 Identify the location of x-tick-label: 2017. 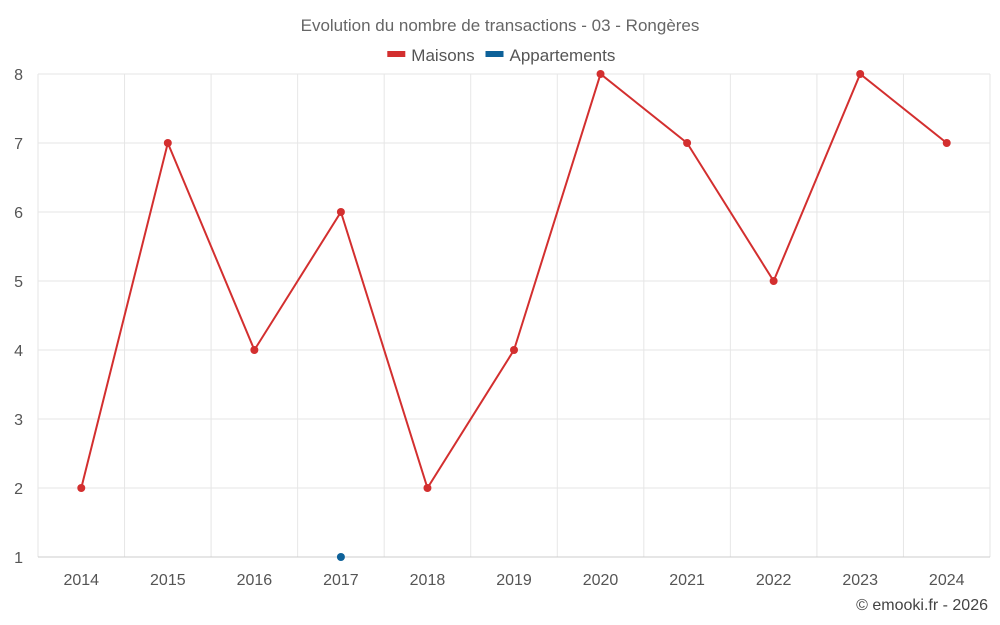
(341, 580).